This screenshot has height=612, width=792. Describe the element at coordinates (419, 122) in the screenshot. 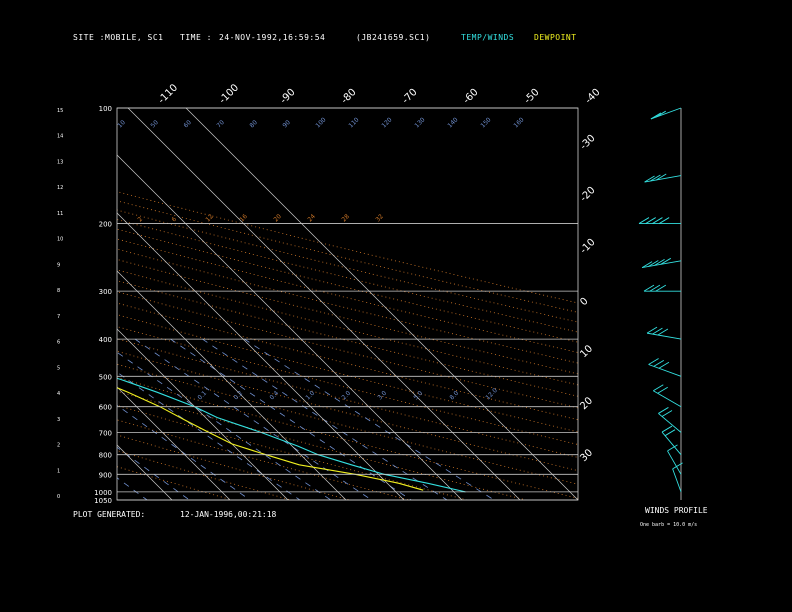

I see `theta-label: 130` at that location.